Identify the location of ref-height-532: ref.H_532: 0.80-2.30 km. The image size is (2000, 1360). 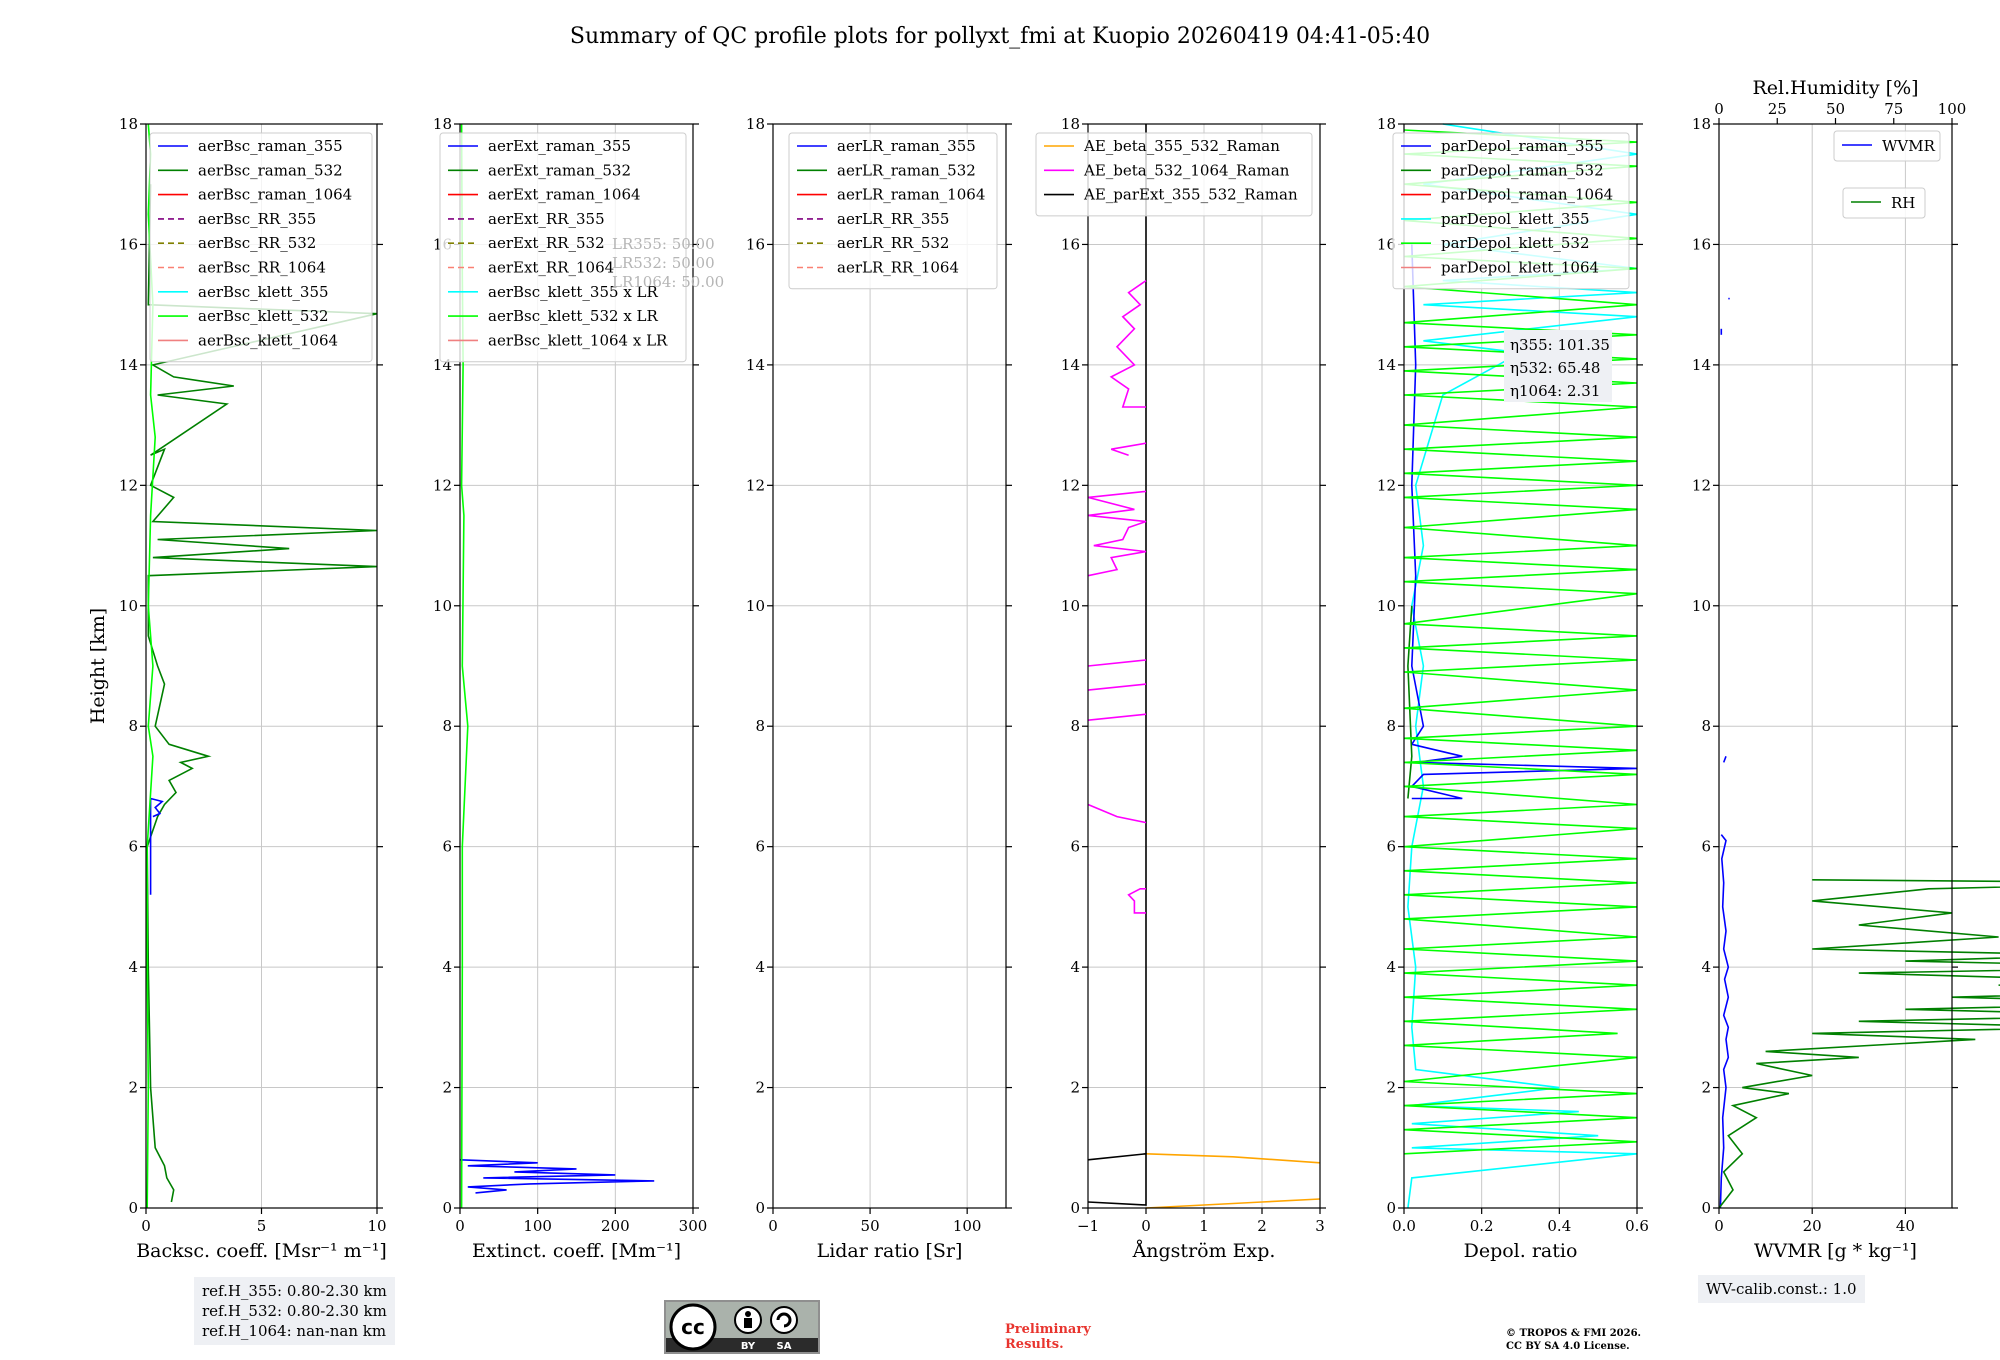
(294, 1311).